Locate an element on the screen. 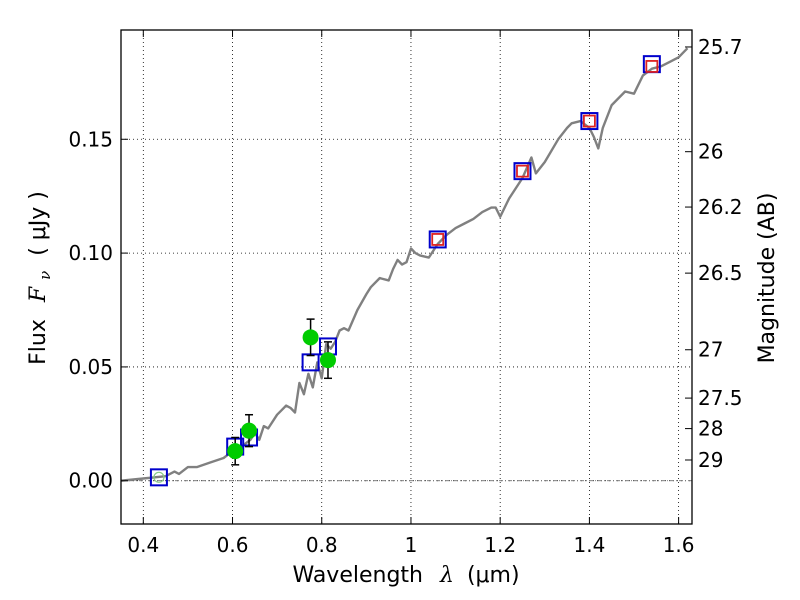 The height and width of the screenshot is (600, 800). y-tick-label: 0.10 is located at coordinates (90, 253).